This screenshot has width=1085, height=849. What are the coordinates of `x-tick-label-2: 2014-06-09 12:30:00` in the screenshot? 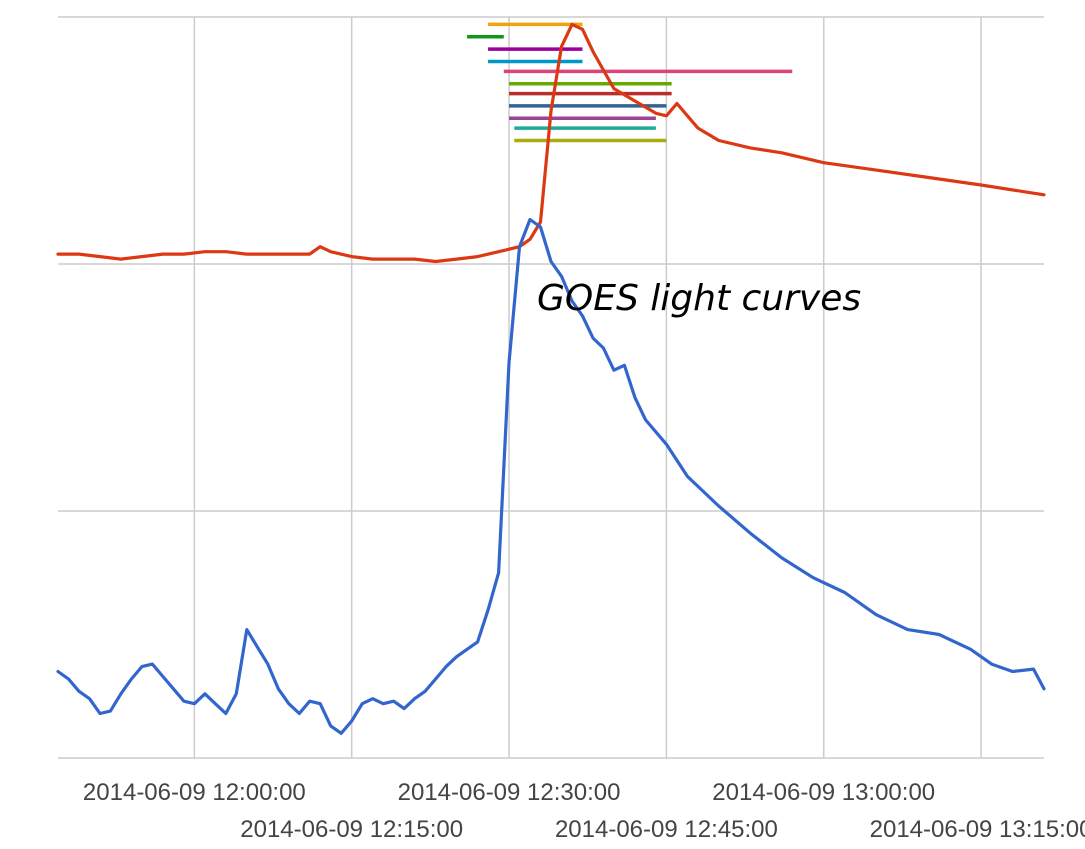 It's located at (509, 792).